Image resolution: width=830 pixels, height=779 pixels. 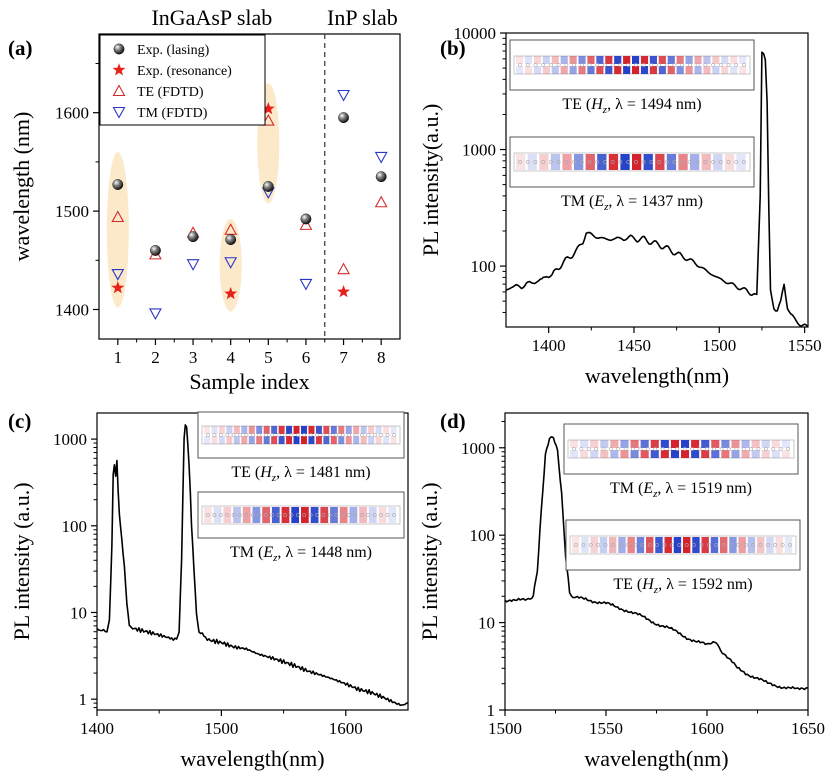 I want to click on y-tick-label: 100, so click(x=484, y=266).